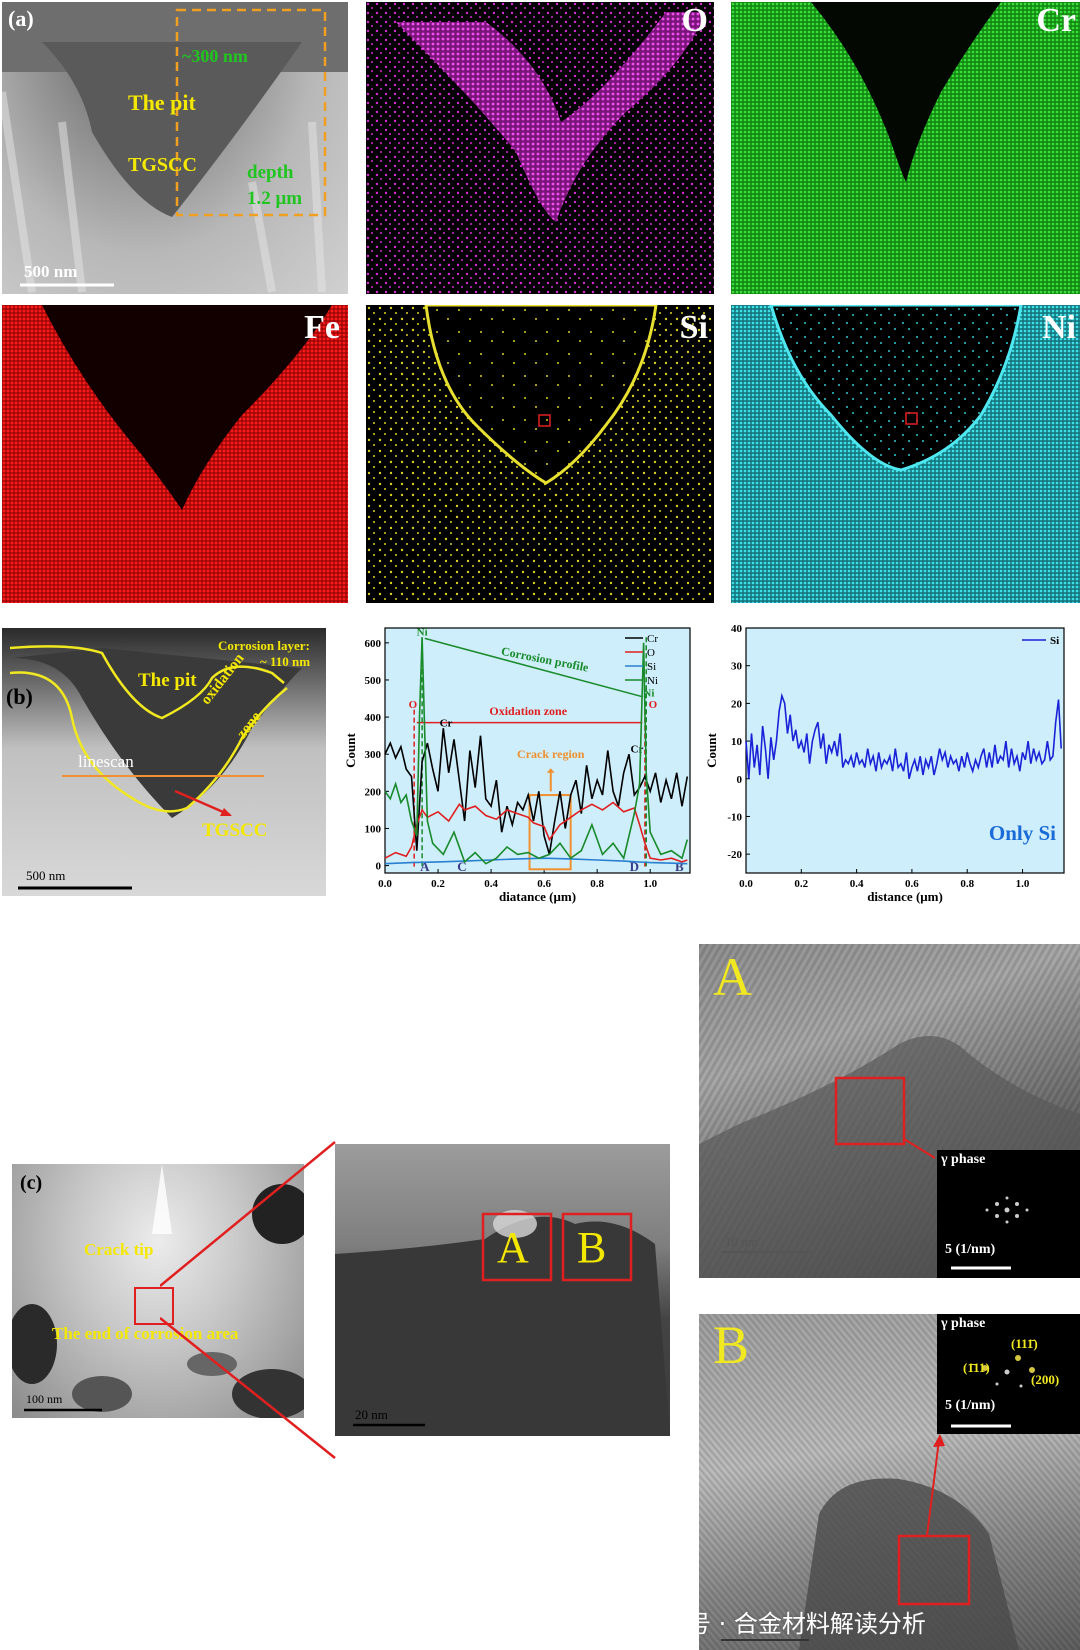 The image size is (1080, 1650). Describe the element at coordinates (373, 792) in the screenshot. I see `y-tick-label: 200` at that location.